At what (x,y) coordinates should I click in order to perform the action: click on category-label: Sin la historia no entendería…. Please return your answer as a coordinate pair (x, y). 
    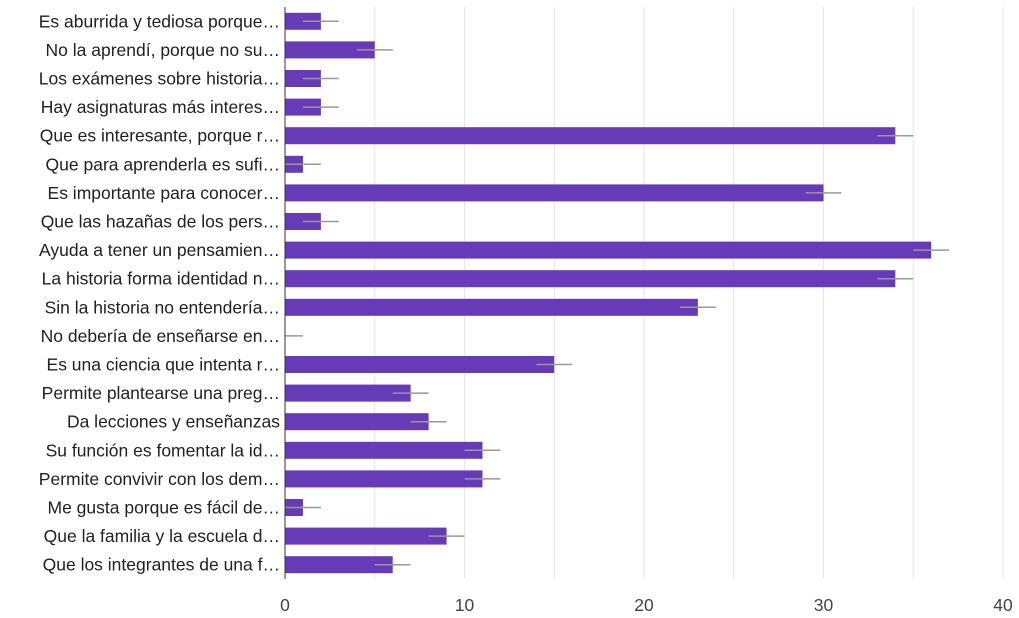
    Looking at the image, I should click on (162, 307).